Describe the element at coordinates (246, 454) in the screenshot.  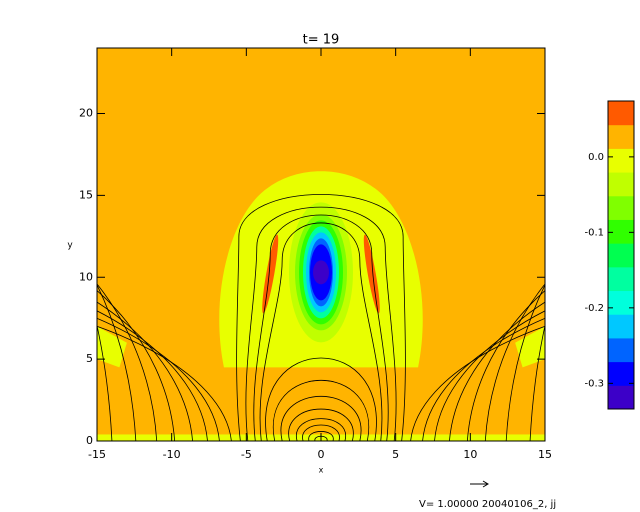
I see `x-tick-label: -5` at that location.